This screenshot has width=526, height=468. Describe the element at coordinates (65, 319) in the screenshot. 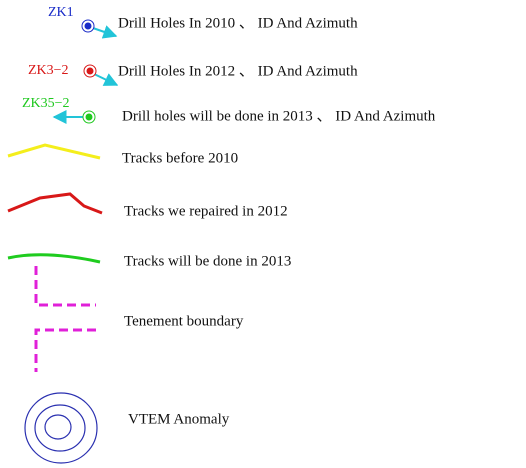

I see `boundary-symbol` at that location.